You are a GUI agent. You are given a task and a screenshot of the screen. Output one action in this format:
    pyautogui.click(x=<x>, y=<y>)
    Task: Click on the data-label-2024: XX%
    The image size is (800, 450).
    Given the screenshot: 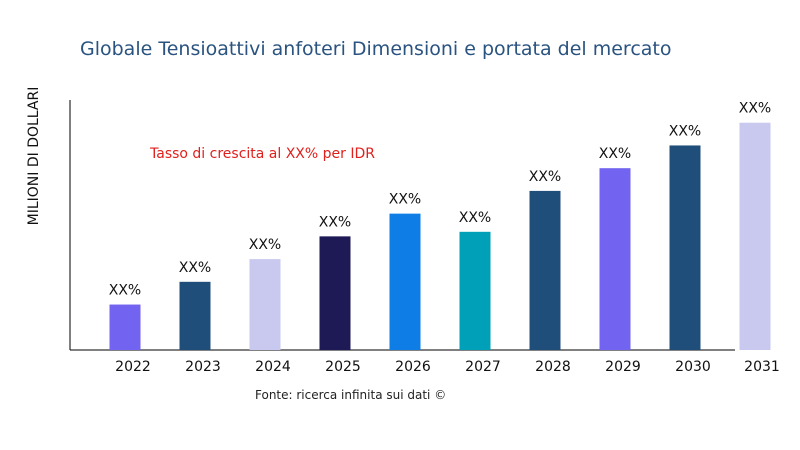 What is the action you would take?
    pyautogui.click(x=265, y=245)
    